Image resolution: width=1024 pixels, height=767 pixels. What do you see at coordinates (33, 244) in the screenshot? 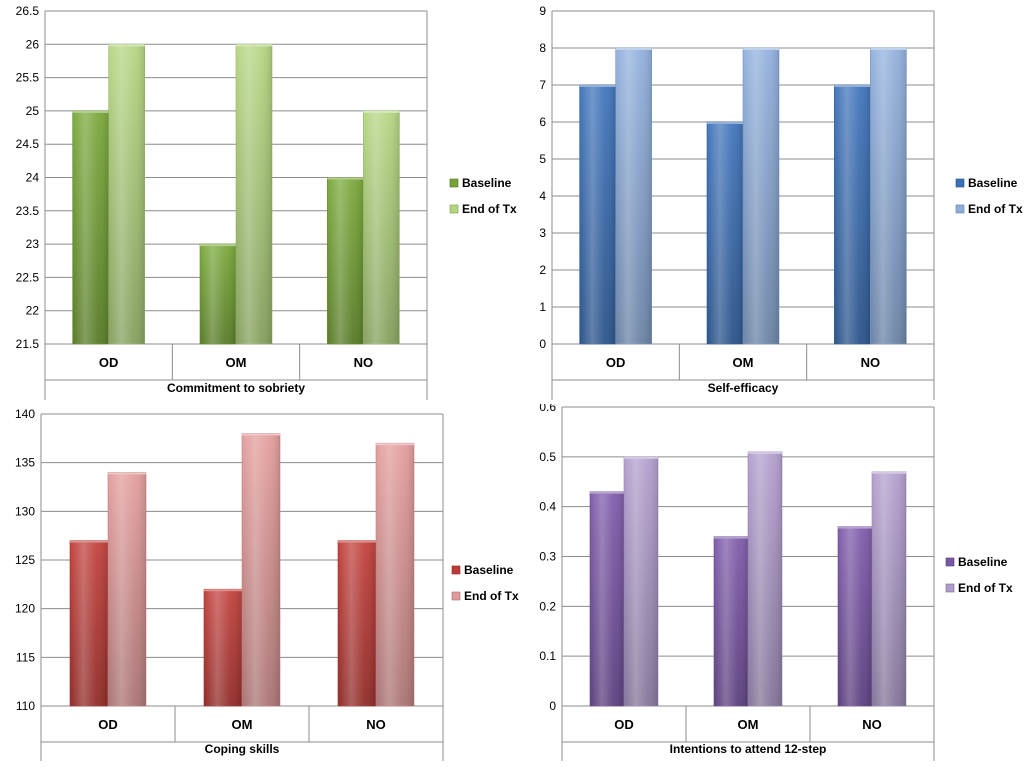
I see `y-tick-label: 23` at bounding box center [33, 244].